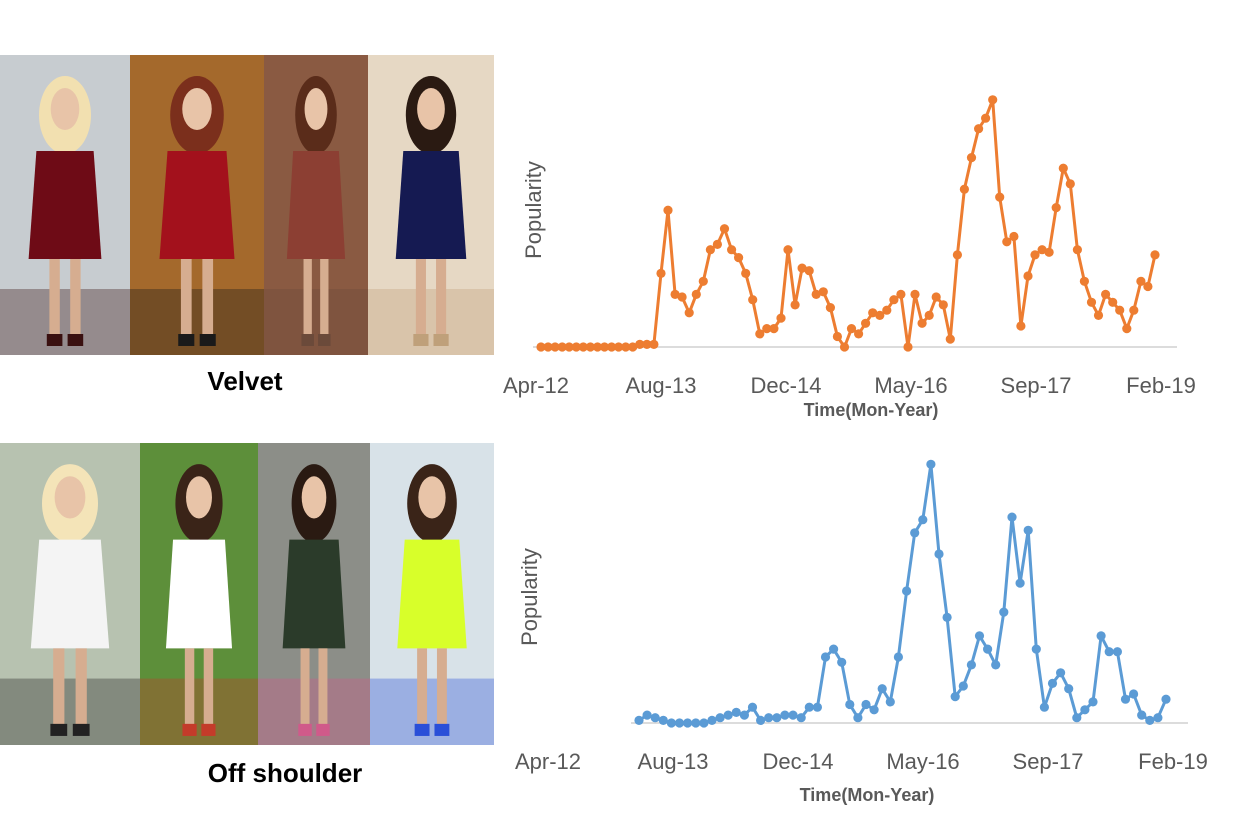  Describe the element at coordinates (529, 597) in the screenshot. I see `offshoulder-y-axis-label: Popularity` at that location.